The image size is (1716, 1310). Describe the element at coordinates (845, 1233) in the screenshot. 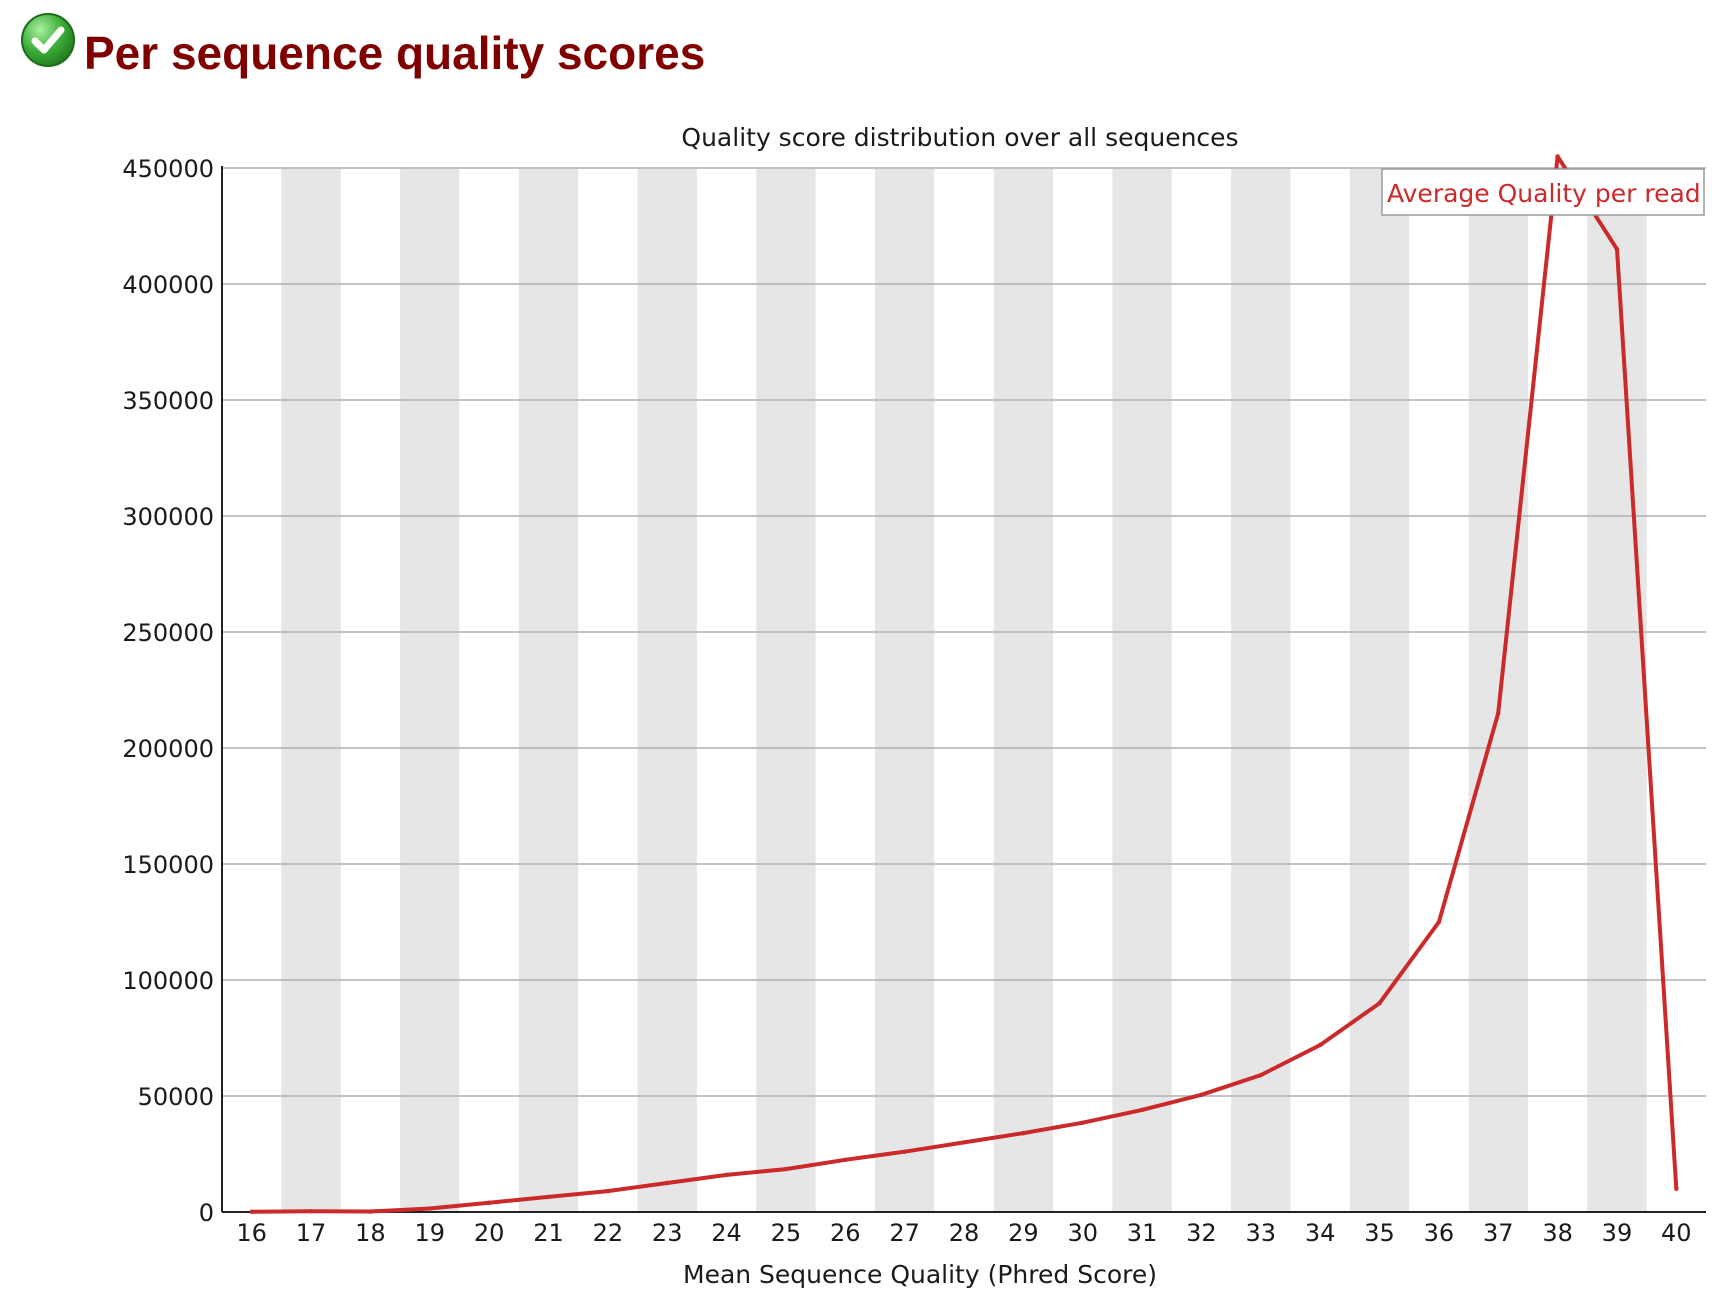

I see `x-tick-label: 26` at that location.